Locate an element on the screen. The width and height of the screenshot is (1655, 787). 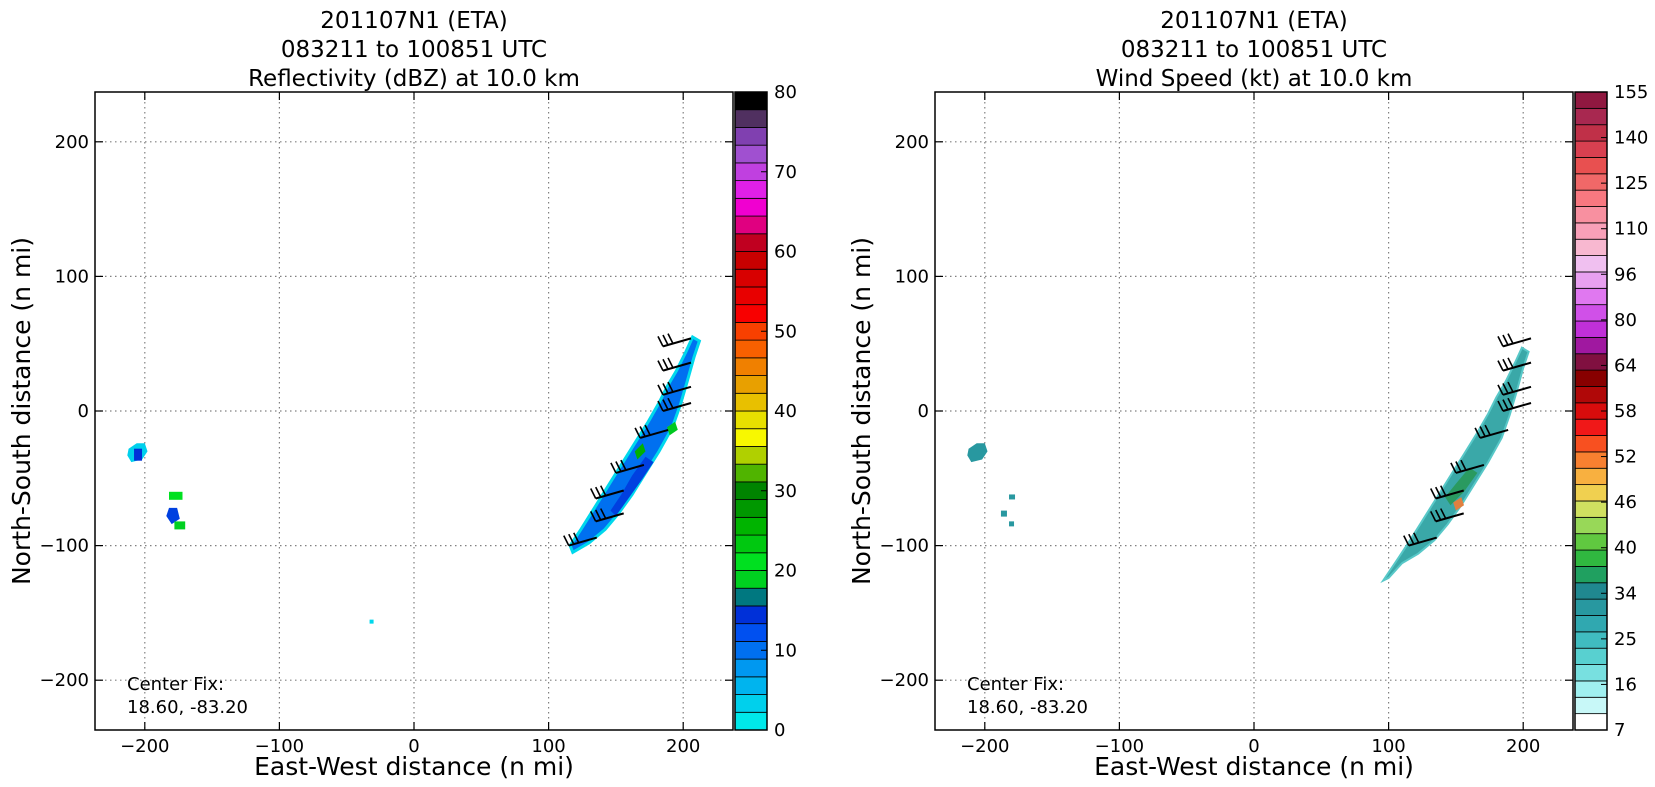
x-tick-label: 100 is located at coordinates (1388, 746).